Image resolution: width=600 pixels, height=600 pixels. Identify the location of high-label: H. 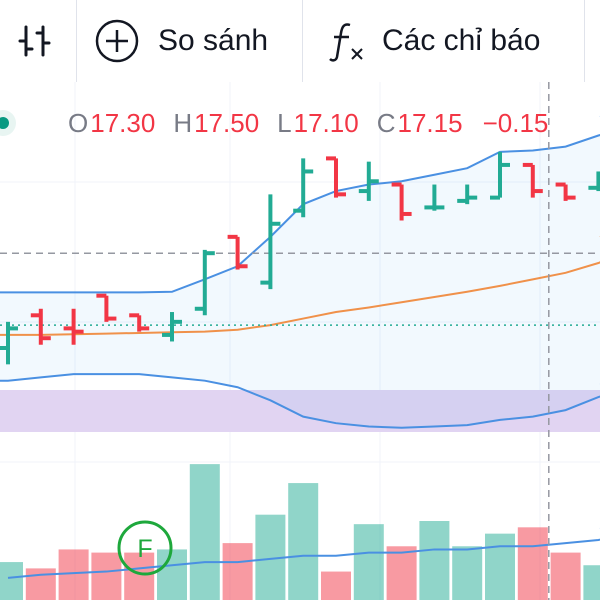
(183, 122).